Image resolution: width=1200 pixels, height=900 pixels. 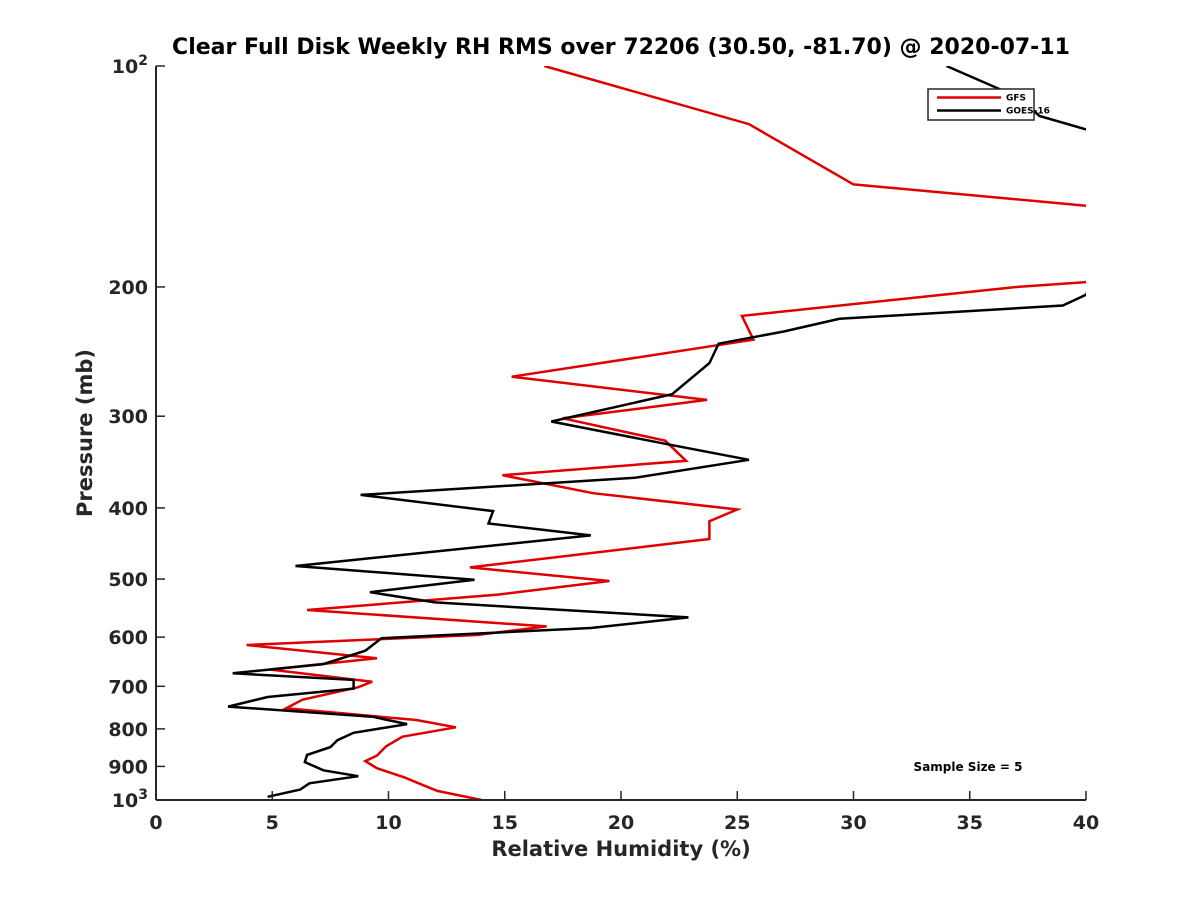 I want to click on y-tick-label: 400, so click(x=128, y=509).